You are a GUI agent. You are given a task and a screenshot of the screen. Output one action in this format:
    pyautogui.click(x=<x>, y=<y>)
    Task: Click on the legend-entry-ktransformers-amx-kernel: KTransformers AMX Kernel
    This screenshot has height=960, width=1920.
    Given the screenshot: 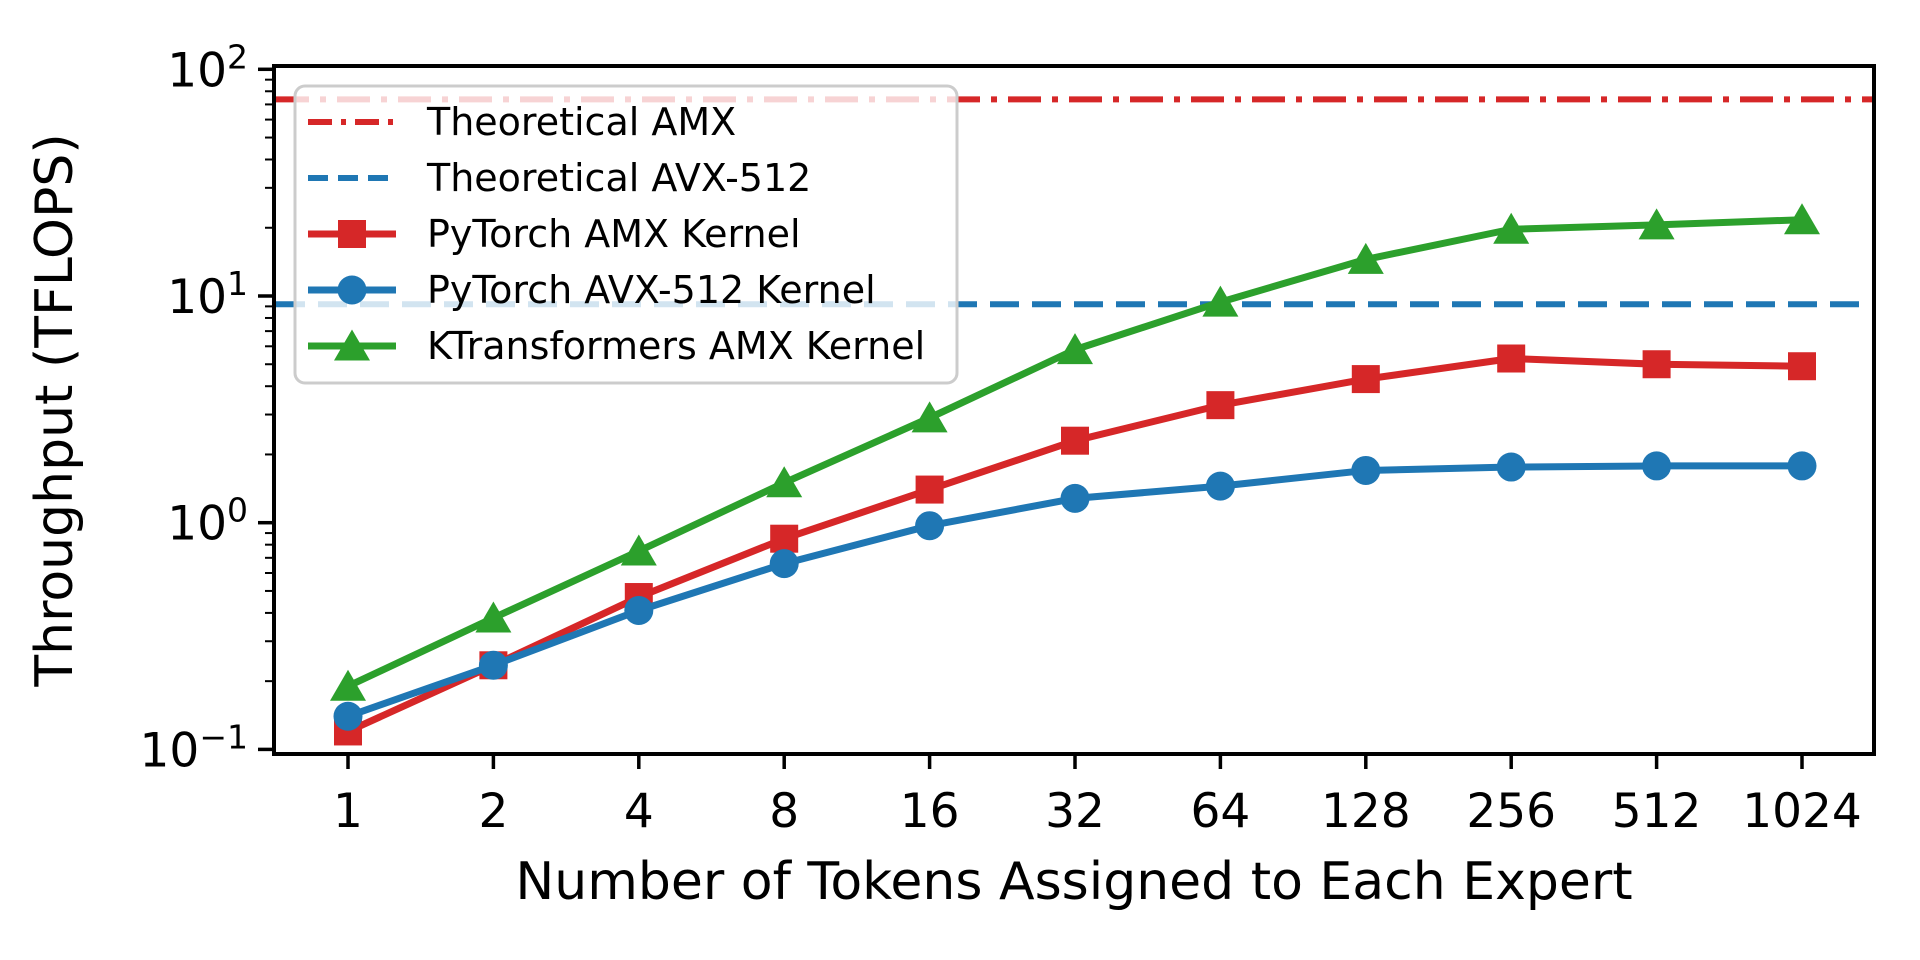 What is the action you would take?
    pyautogui.click(x=616, y=346)
    